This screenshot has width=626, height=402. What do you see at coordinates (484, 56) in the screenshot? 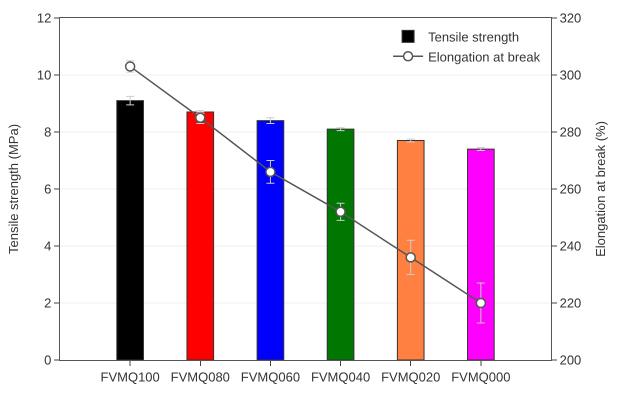
I see `legend-label: Elongation at break` at bounding box center [484, 56].